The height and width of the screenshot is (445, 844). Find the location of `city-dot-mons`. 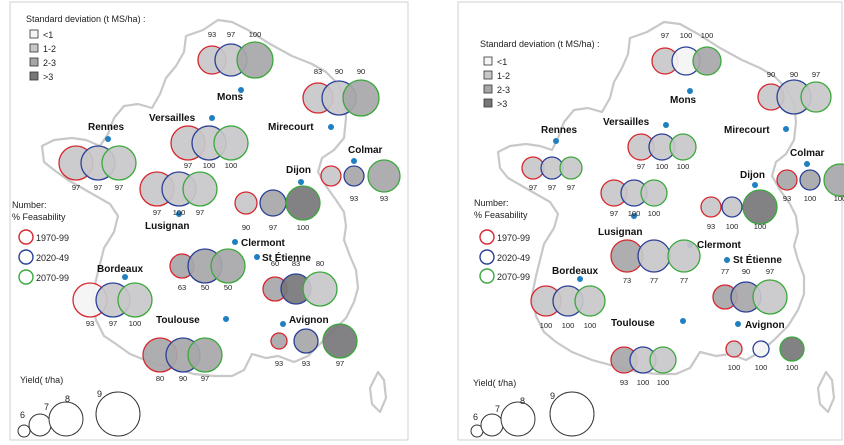

city-dot-mons is located at coordinates (690, 91).